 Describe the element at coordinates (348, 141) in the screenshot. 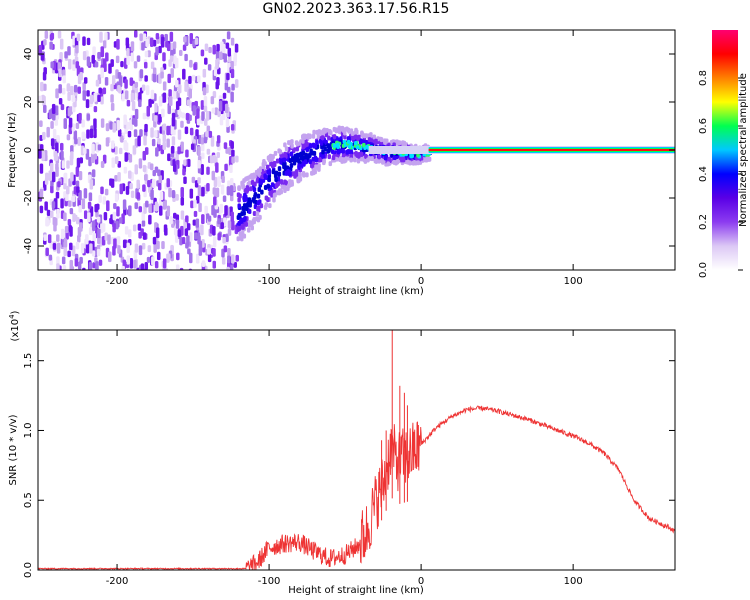

I see `spectrogram-trace-core` at that location.